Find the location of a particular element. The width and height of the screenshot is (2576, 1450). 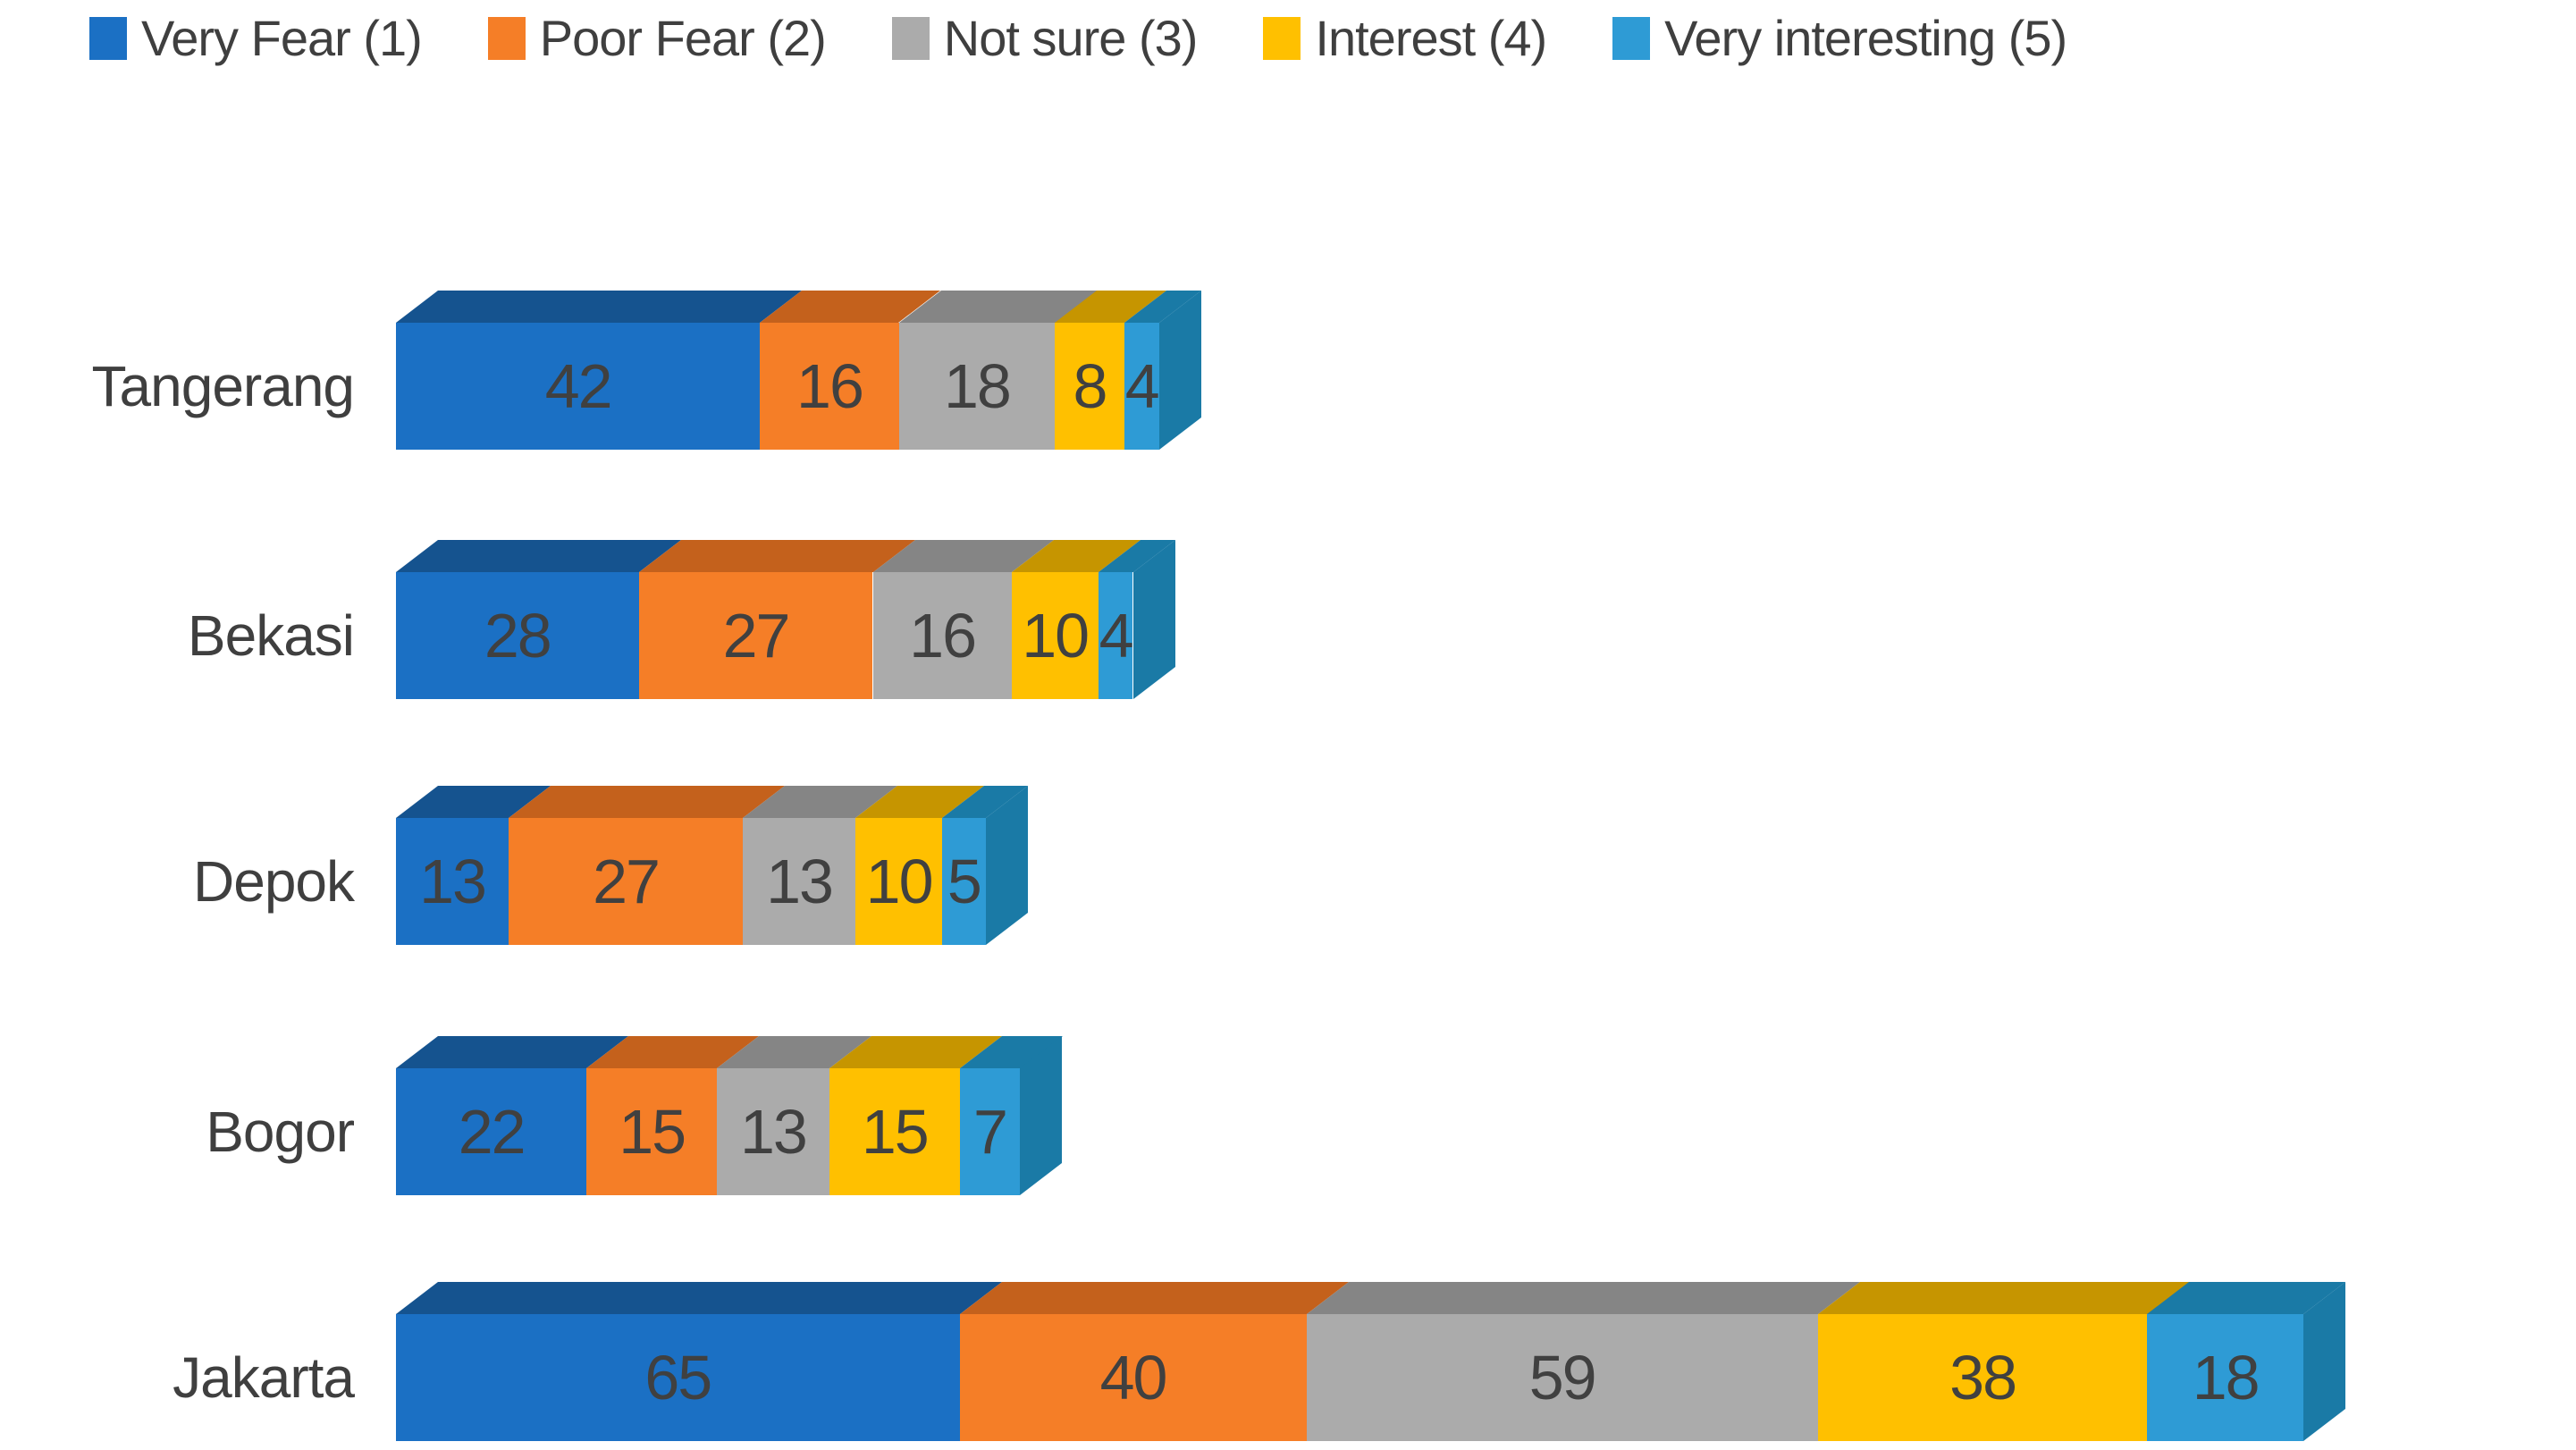

bar-segment: 22 is located at coordinates (492, 1131).